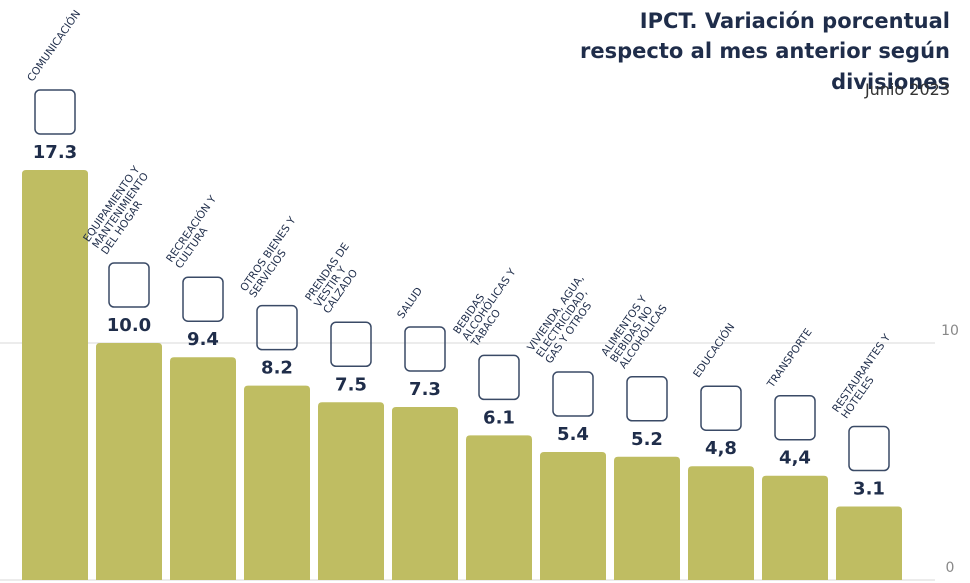 The width and height of the screenshot is (970, 583). Describe the element at coordinates (950, 568) in the screenshot. I see `y-tick-label: 0` at that location.